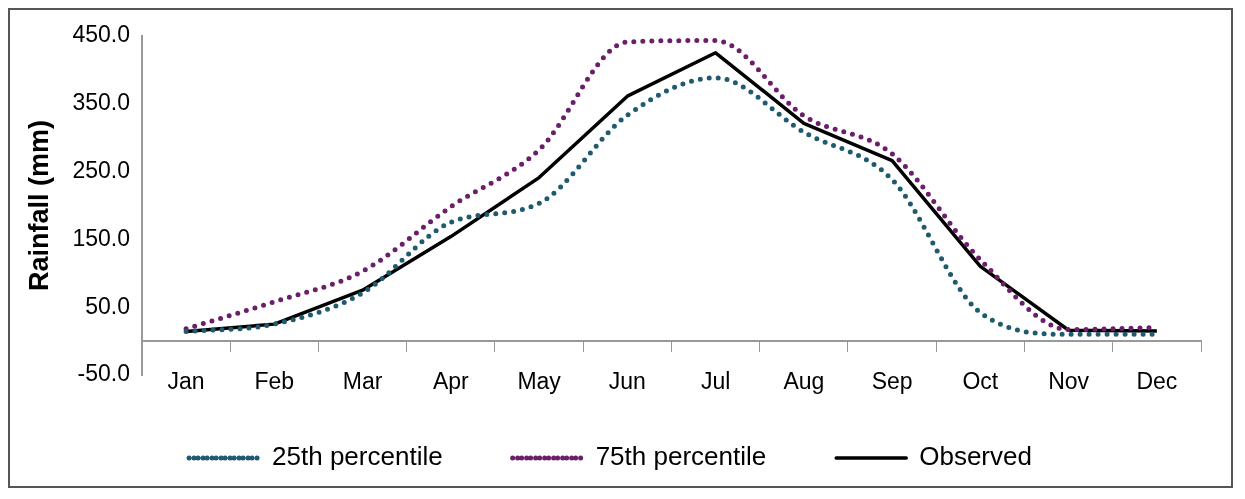 The width and height of the screenshot is (1245, 499). I want to click on y-tick-label: -50.0, so click(103, 373).